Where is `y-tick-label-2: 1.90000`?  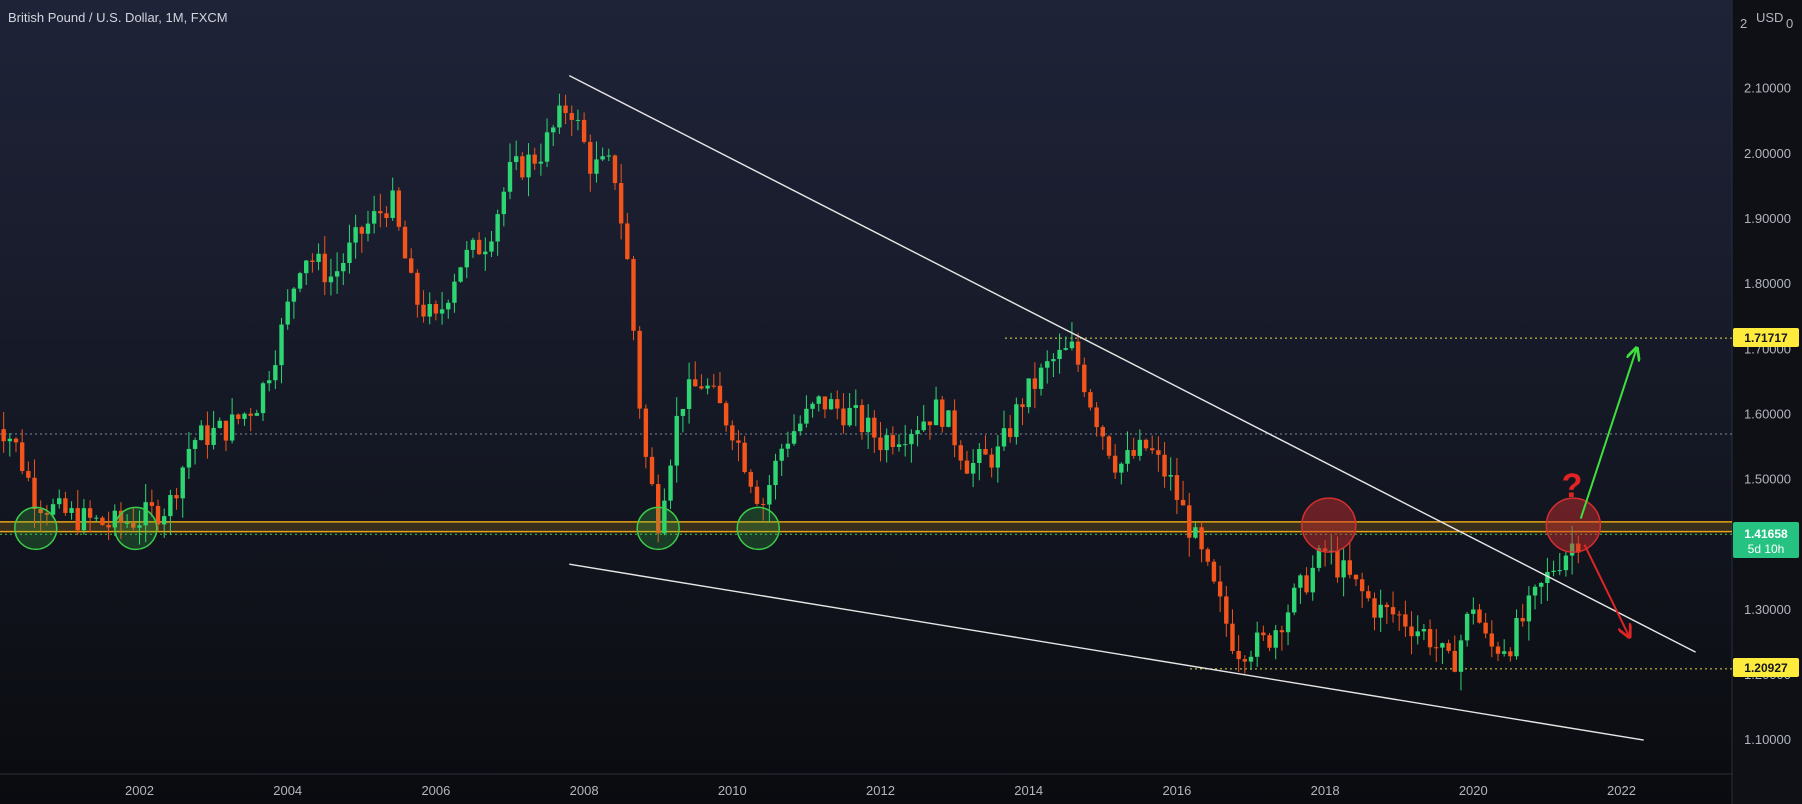
y-tick-label-2: 1.90000 is located at coordinates (1767, 218).